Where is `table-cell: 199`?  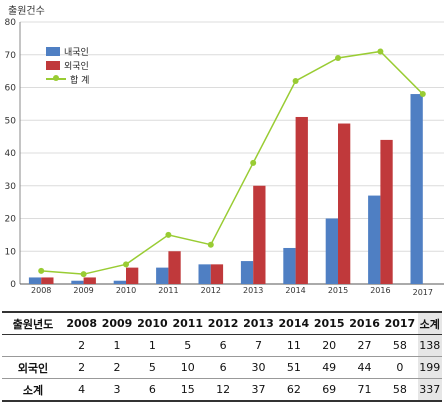 table-cell: 199 is located at coordinates (429, 367).